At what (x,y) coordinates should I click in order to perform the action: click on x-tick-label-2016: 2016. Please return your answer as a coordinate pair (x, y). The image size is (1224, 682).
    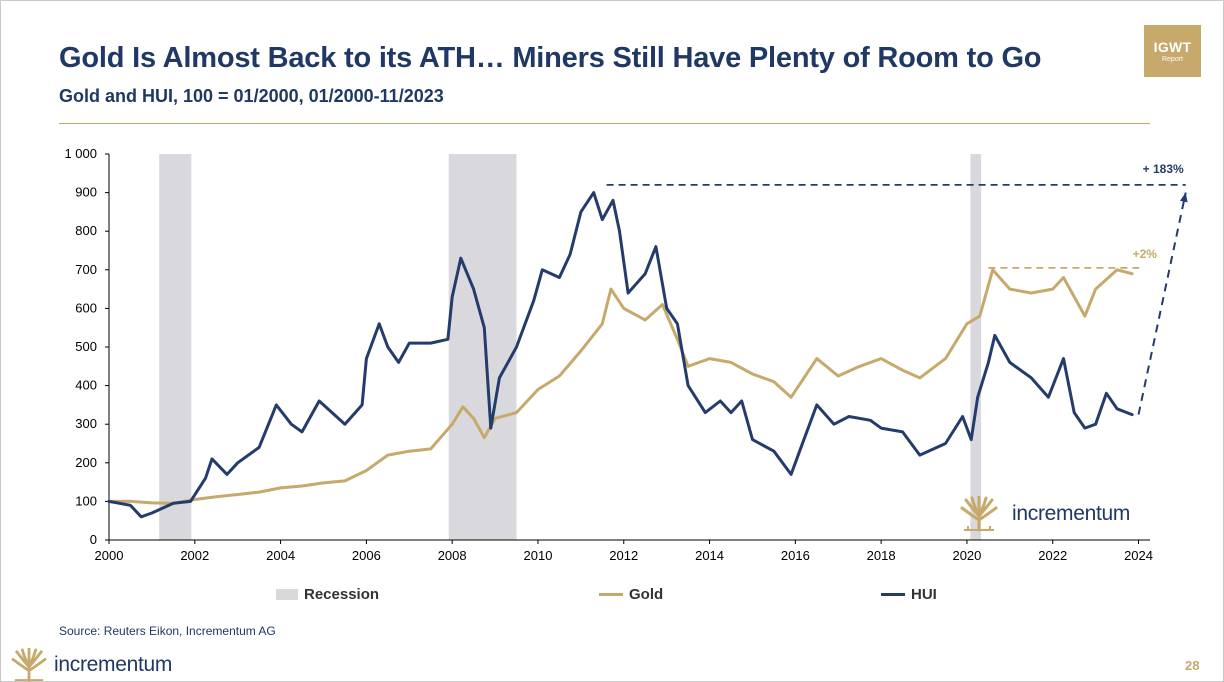
    Looking at the image, I should click on (795, 555).